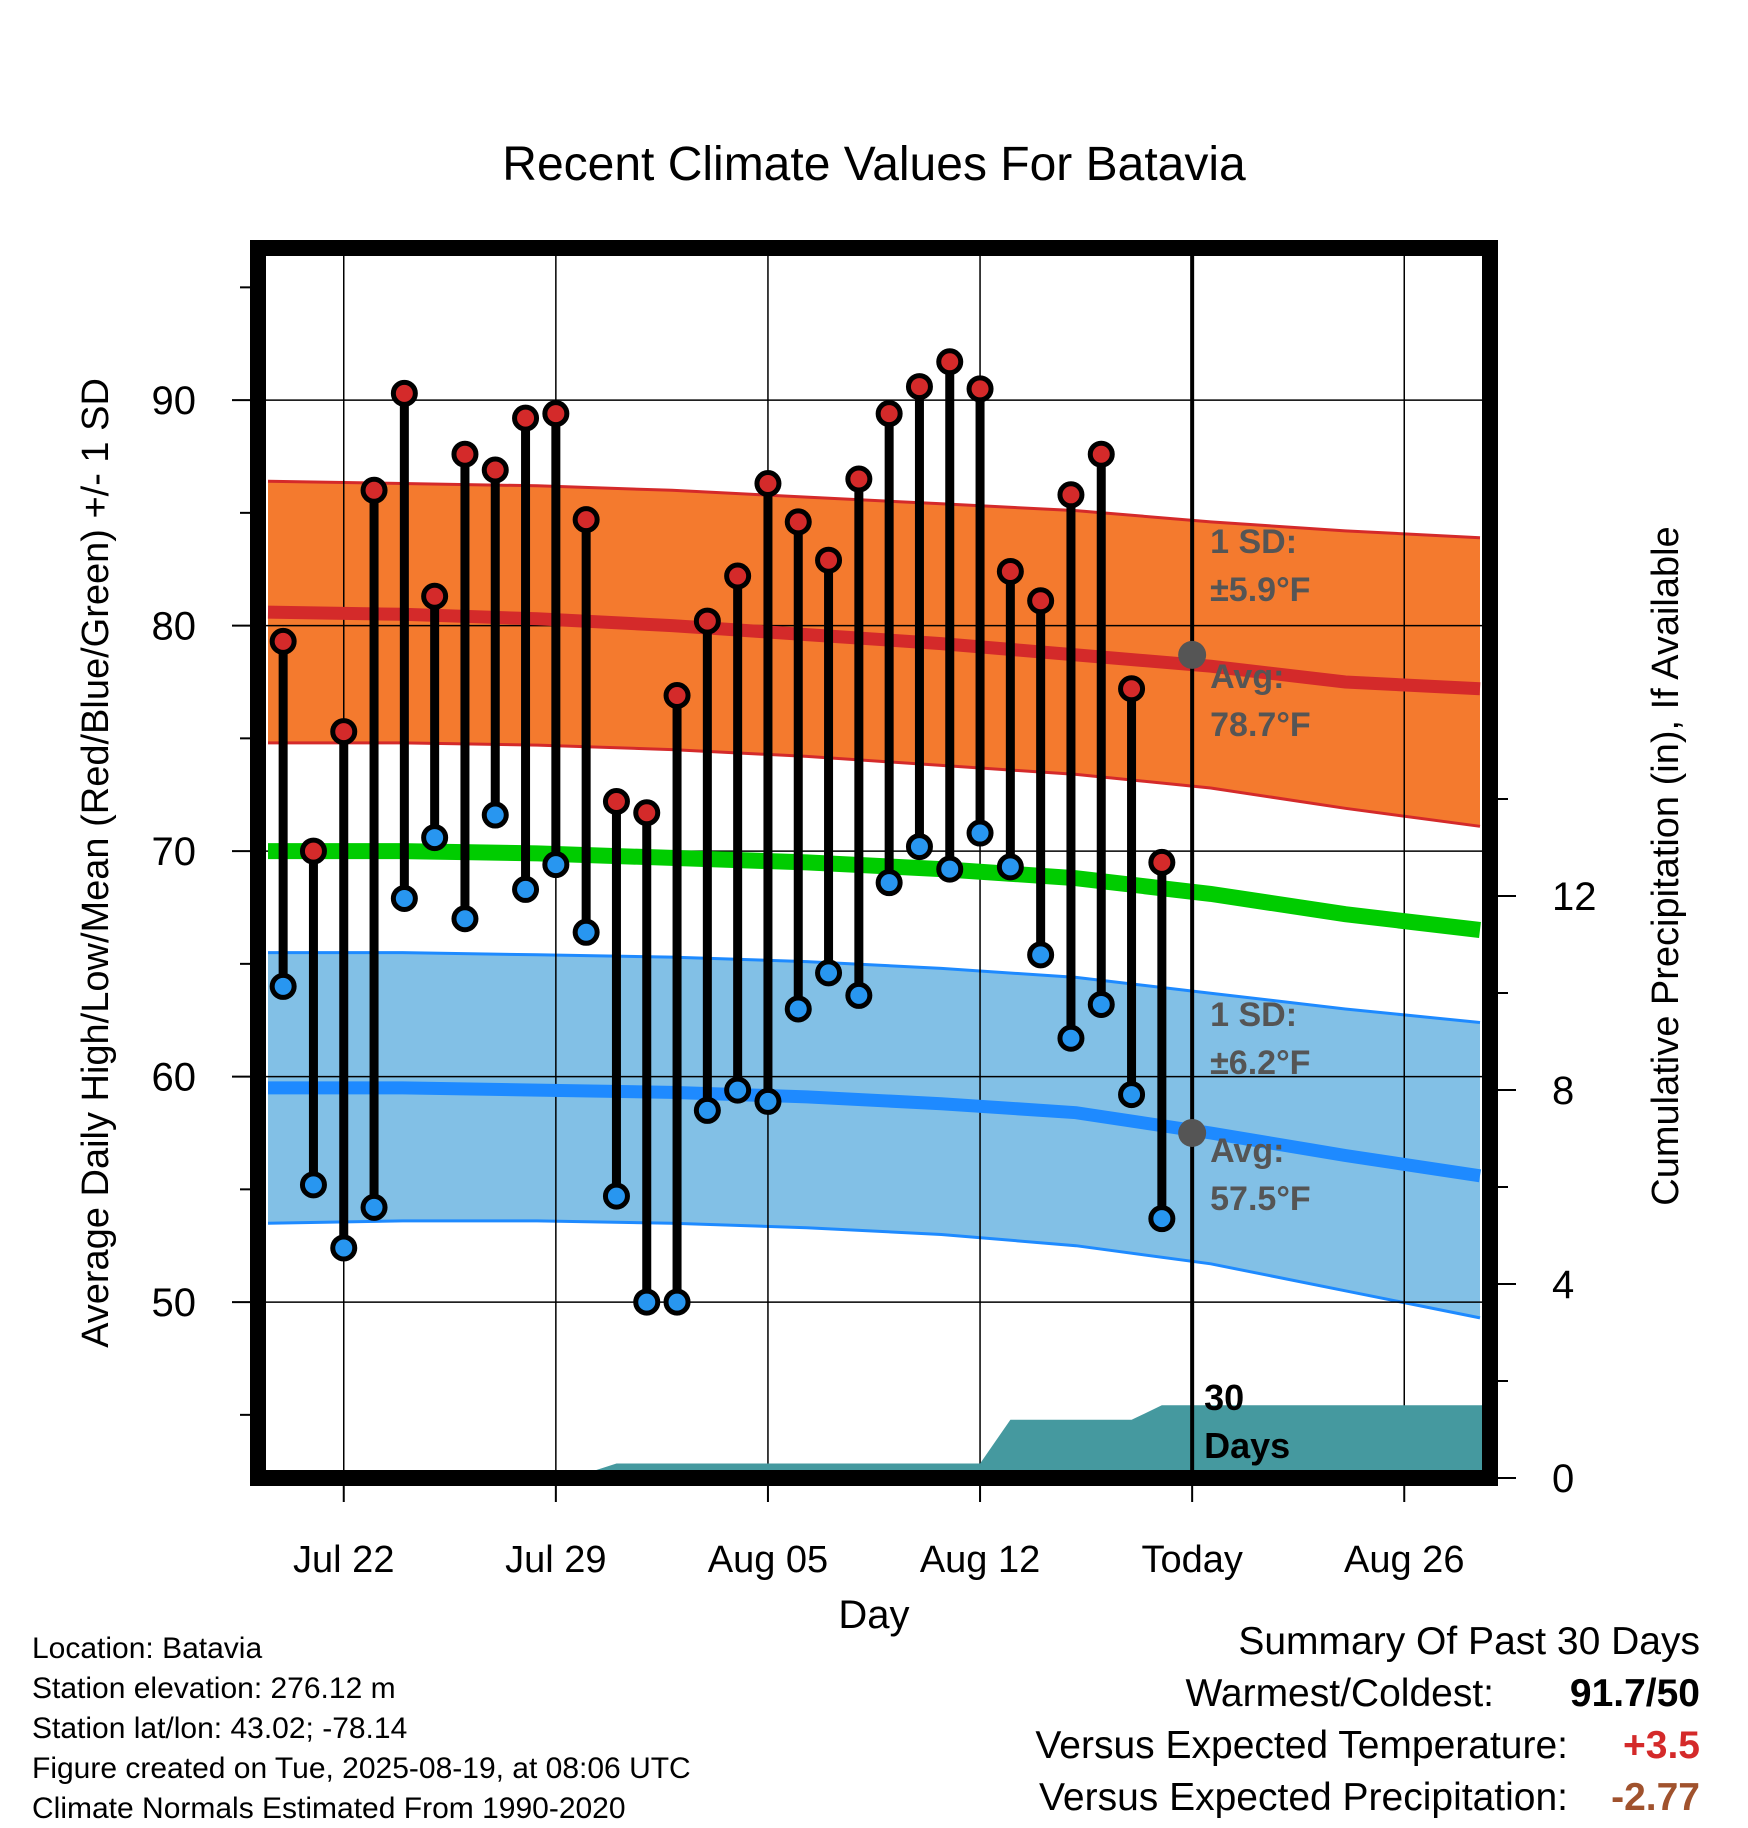 Image resolution: width=1748 pixels, height=1828 pixels. I want to click on annotation-high-avg: 78.7°F, so click(1260, 725).